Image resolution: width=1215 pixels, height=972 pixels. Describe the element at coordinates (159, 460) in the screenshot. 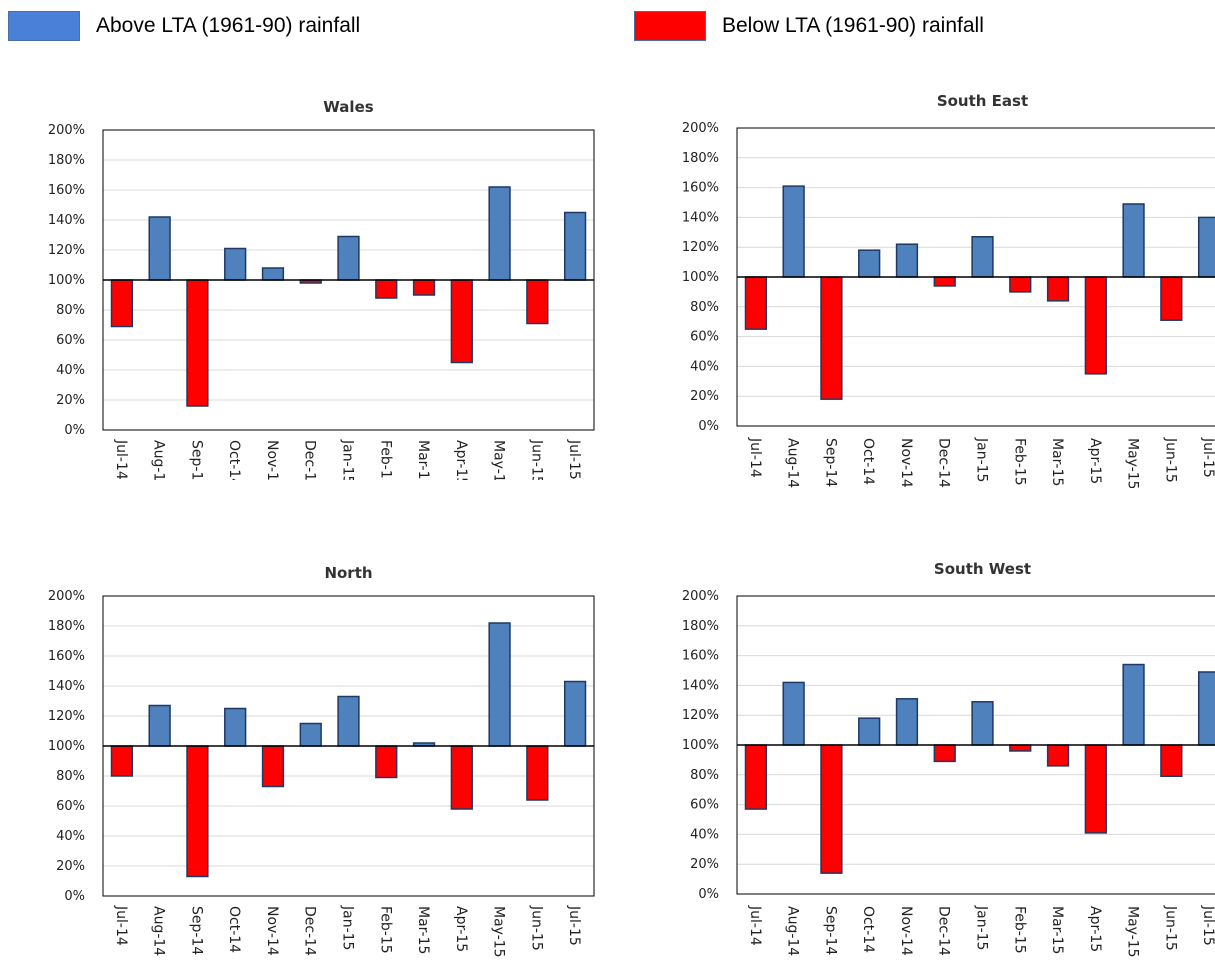

I see `x-tick-label: Aug-14` at that location.